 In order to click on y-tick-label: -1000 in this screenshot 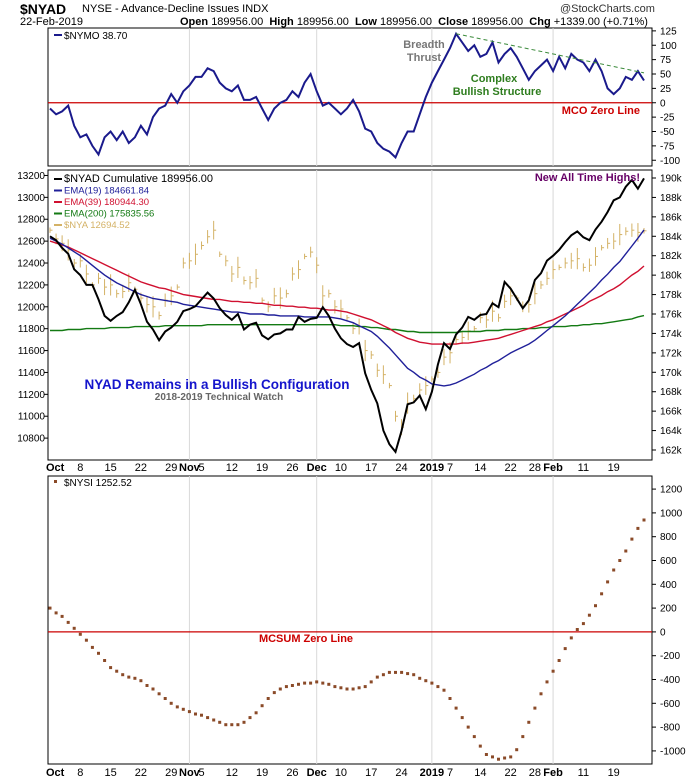, I will do `click(673, 751)`.